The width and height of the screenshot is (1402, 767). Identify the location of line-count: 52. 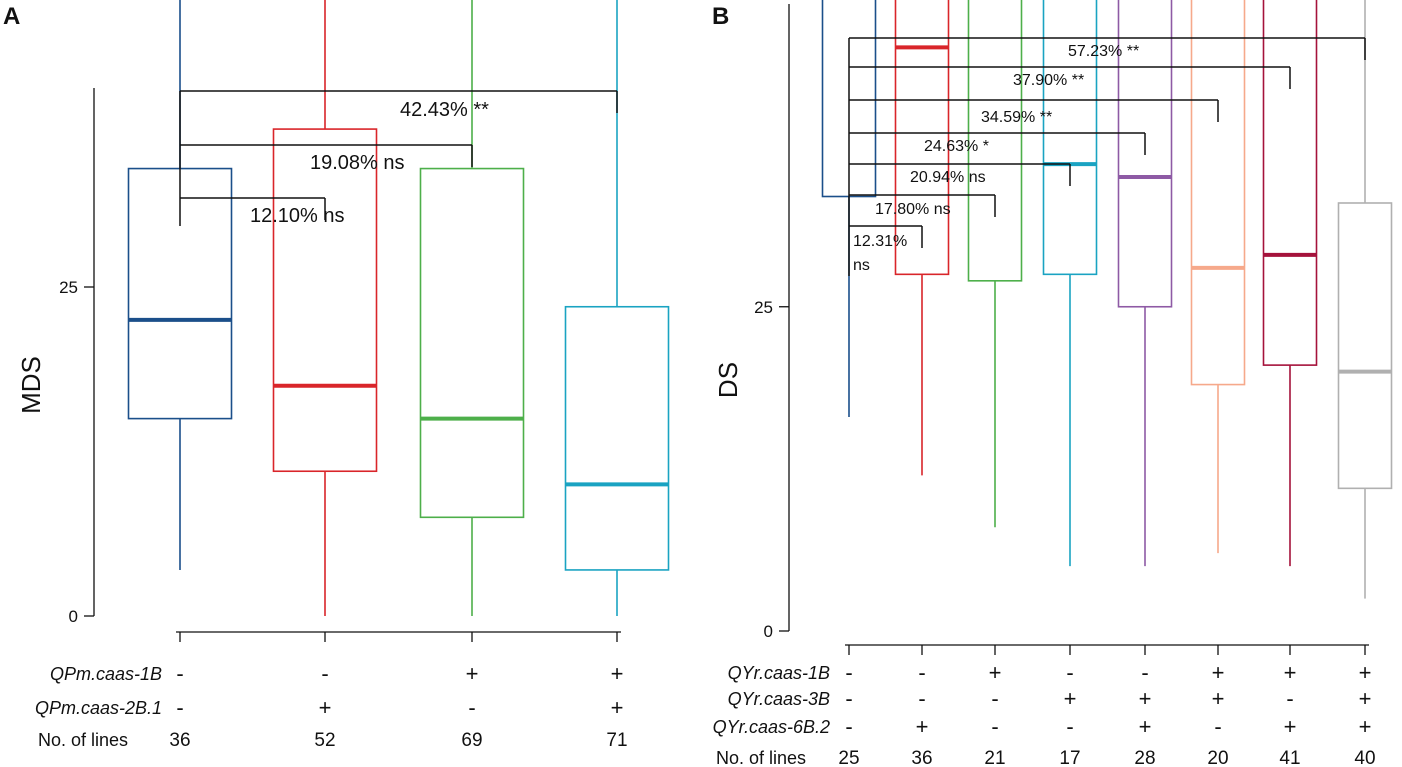
(324, 740).